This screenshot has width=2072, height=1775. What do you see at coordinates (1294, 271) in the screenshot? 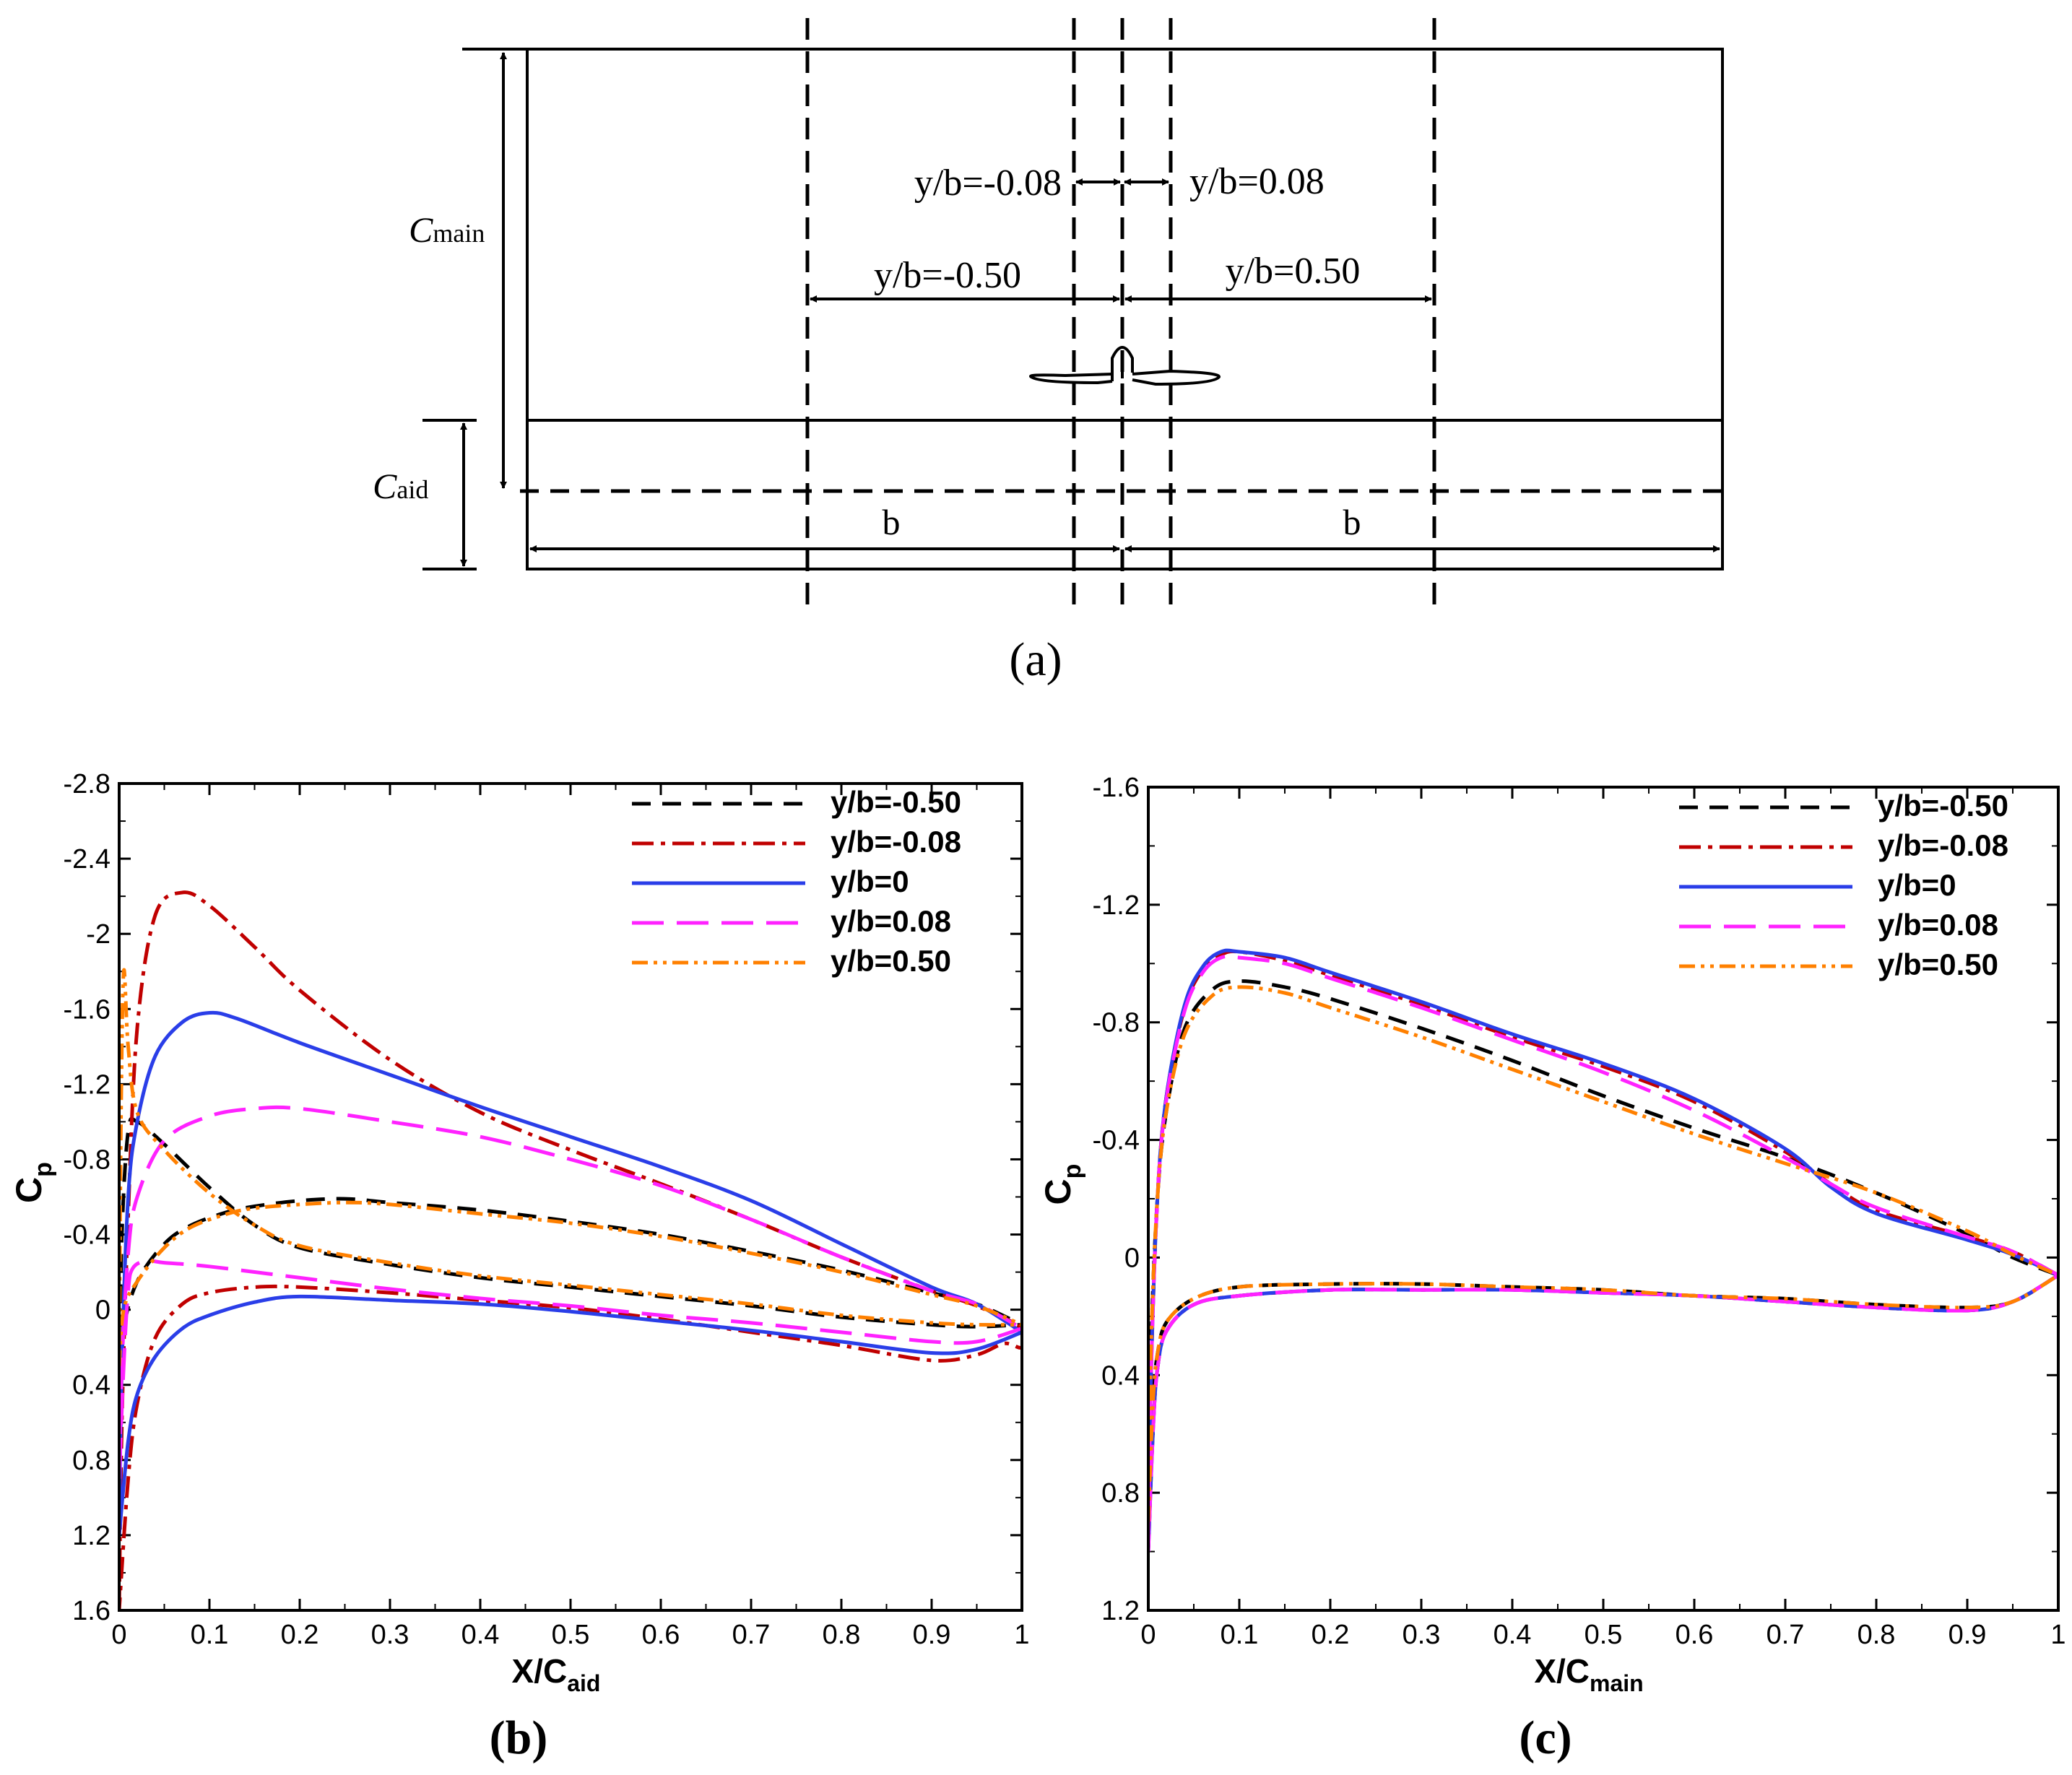
I see `label-yb-p050: y/b=0.50` at bounding box center [1294, 271].